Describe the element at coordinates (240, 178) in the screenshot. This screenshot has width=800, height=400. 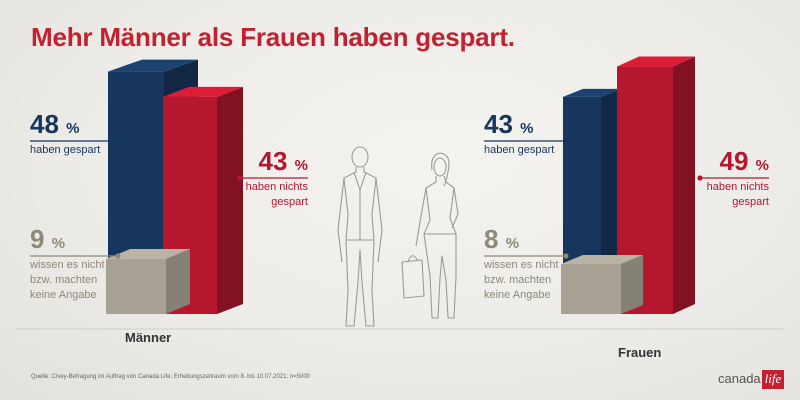
I see `label-maenner-not-saved-dot` at that location.